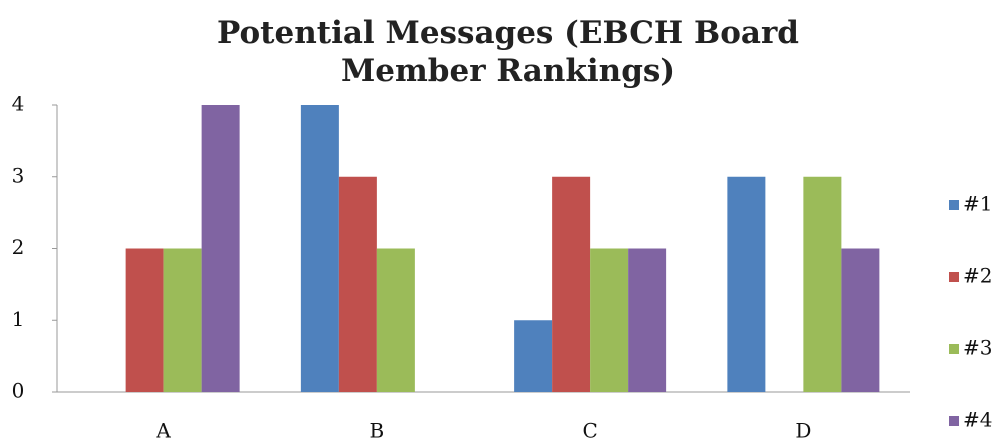 The image size is (1008, 444). I want to click on legend-label: #4, so click(977, 420).